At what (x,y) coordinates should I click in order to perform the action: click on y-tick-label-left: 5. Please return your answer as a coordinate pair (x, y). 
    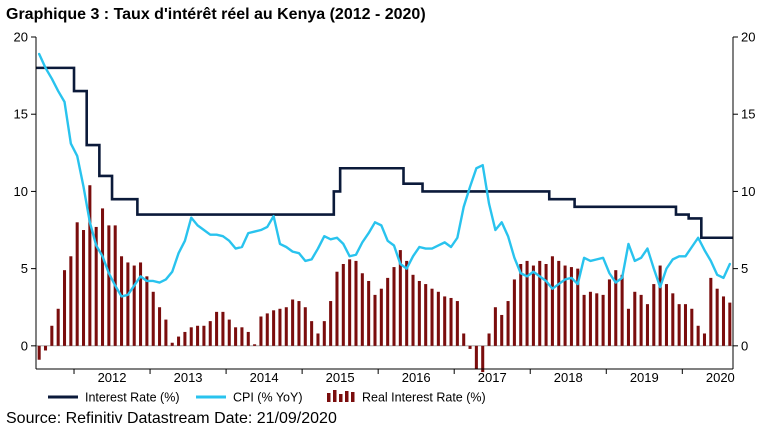
    Looking at the image, I should click on (24, 268).